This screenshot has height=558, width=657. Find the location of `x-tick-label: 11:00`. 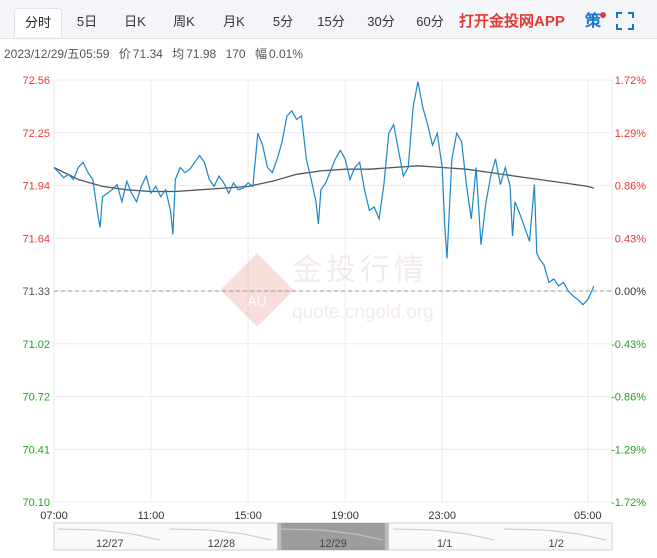

x-tick-label: 11:00 is located at coordinates (151, 516).